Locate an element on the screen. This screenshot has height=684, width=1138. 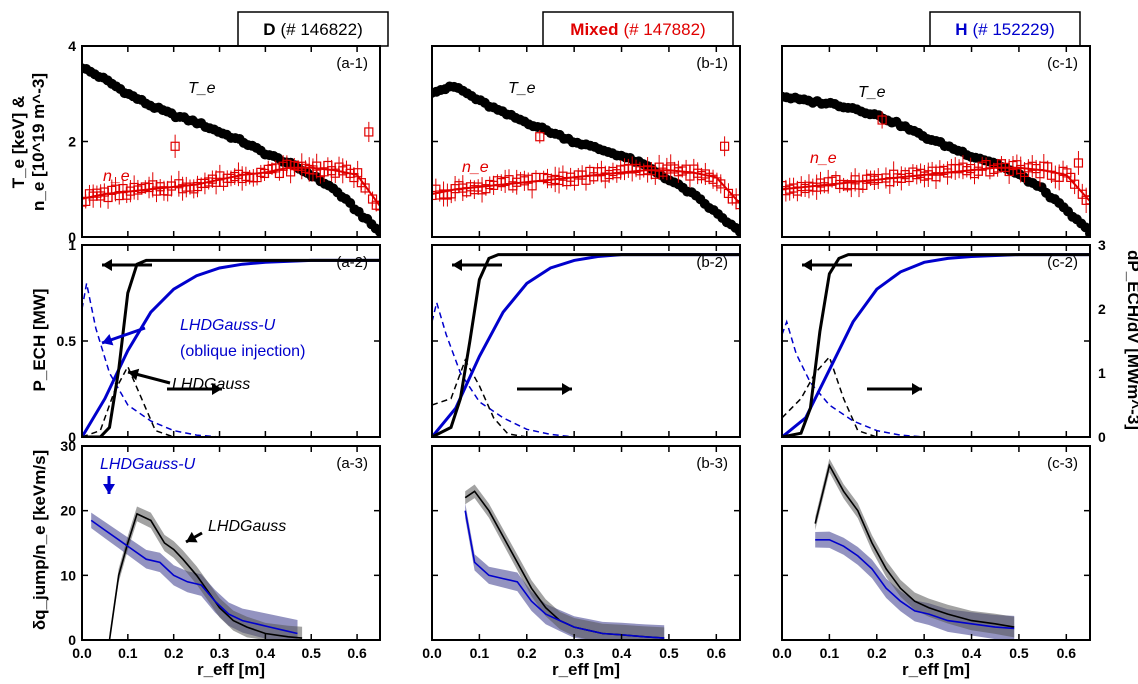
te-label: T_e is located at coordinates (202, 88).